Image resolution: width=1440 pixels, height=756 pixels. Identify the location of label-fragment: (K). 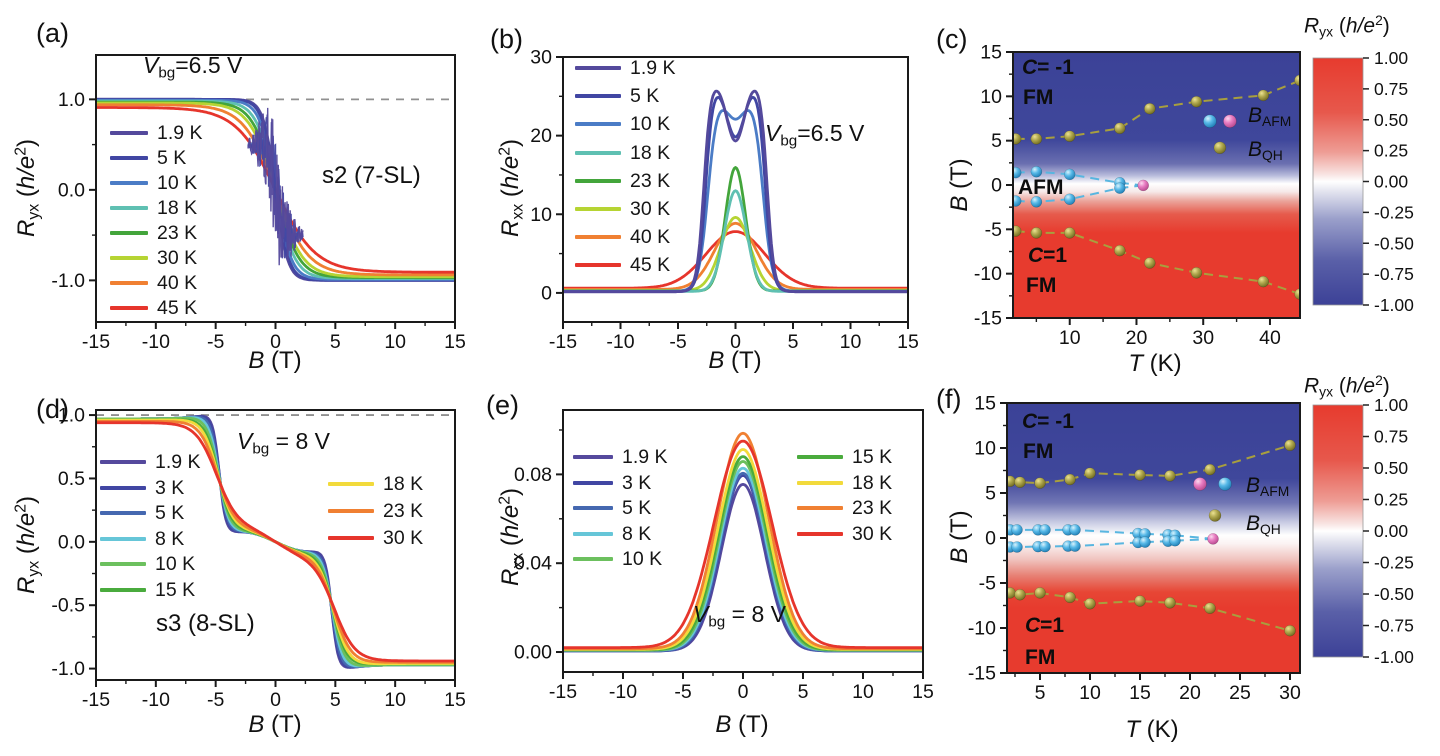
(1162, 363).